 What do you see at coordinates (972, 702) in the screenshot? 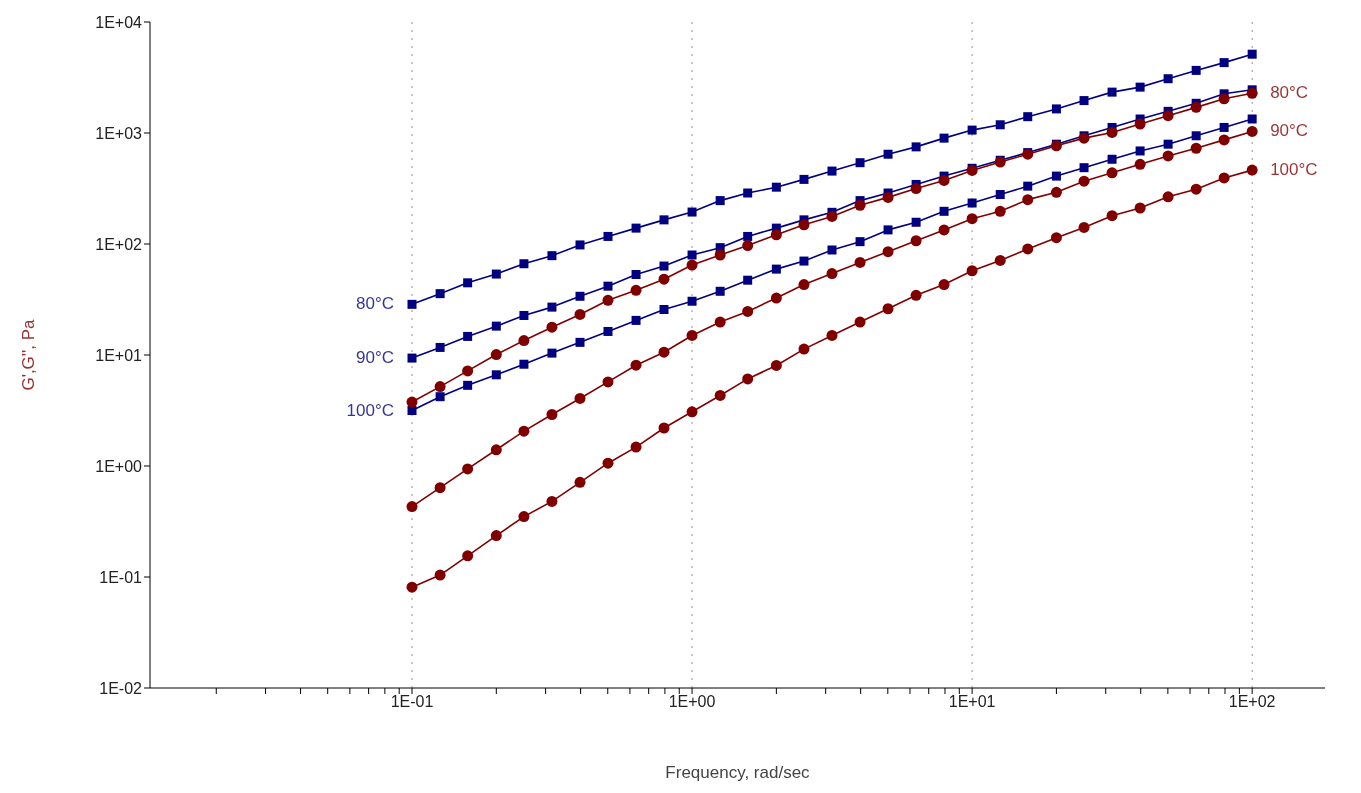
I see `x-tick-label: 1E+01` at bounding box center [972, 702].